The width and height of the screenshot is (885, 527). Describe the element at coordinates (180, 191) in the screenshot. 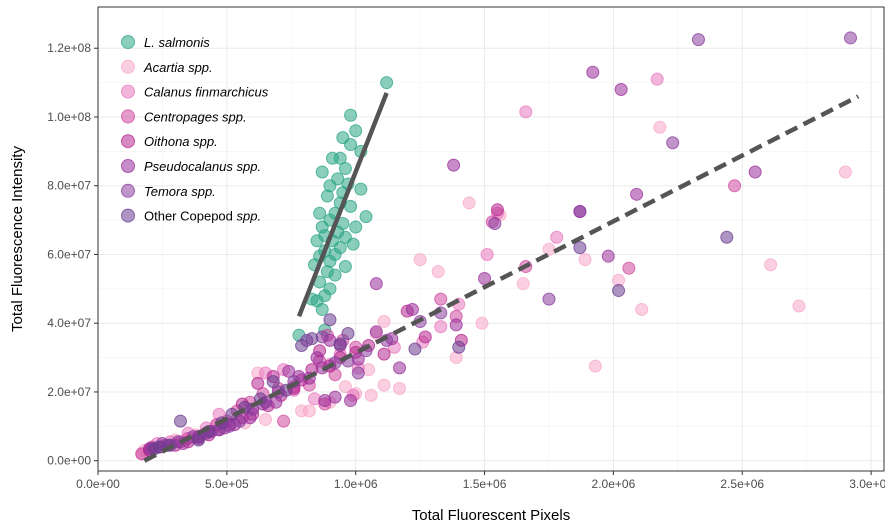

I see `legend-label: Temora spp.` at that location.